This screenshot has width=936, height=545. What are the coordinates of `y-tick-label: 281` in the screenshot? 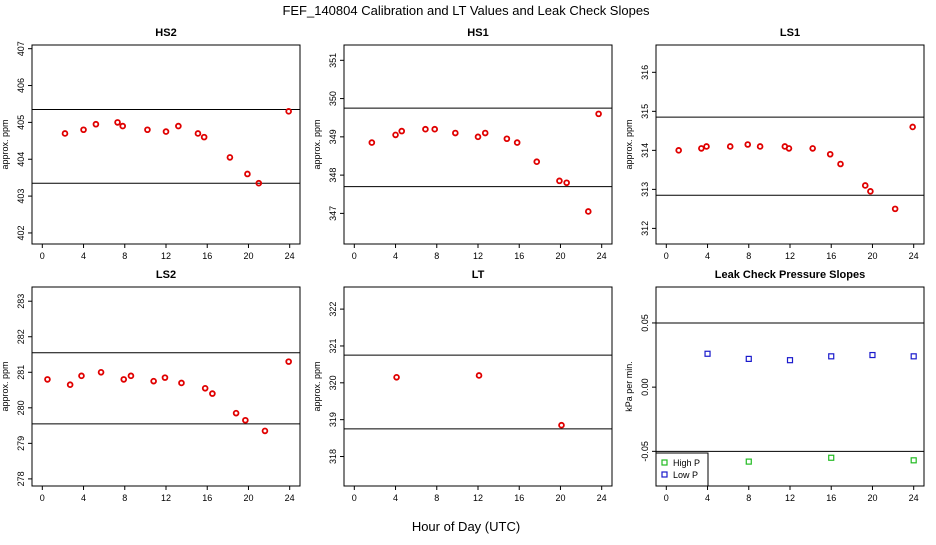 It's located at (21, 372).